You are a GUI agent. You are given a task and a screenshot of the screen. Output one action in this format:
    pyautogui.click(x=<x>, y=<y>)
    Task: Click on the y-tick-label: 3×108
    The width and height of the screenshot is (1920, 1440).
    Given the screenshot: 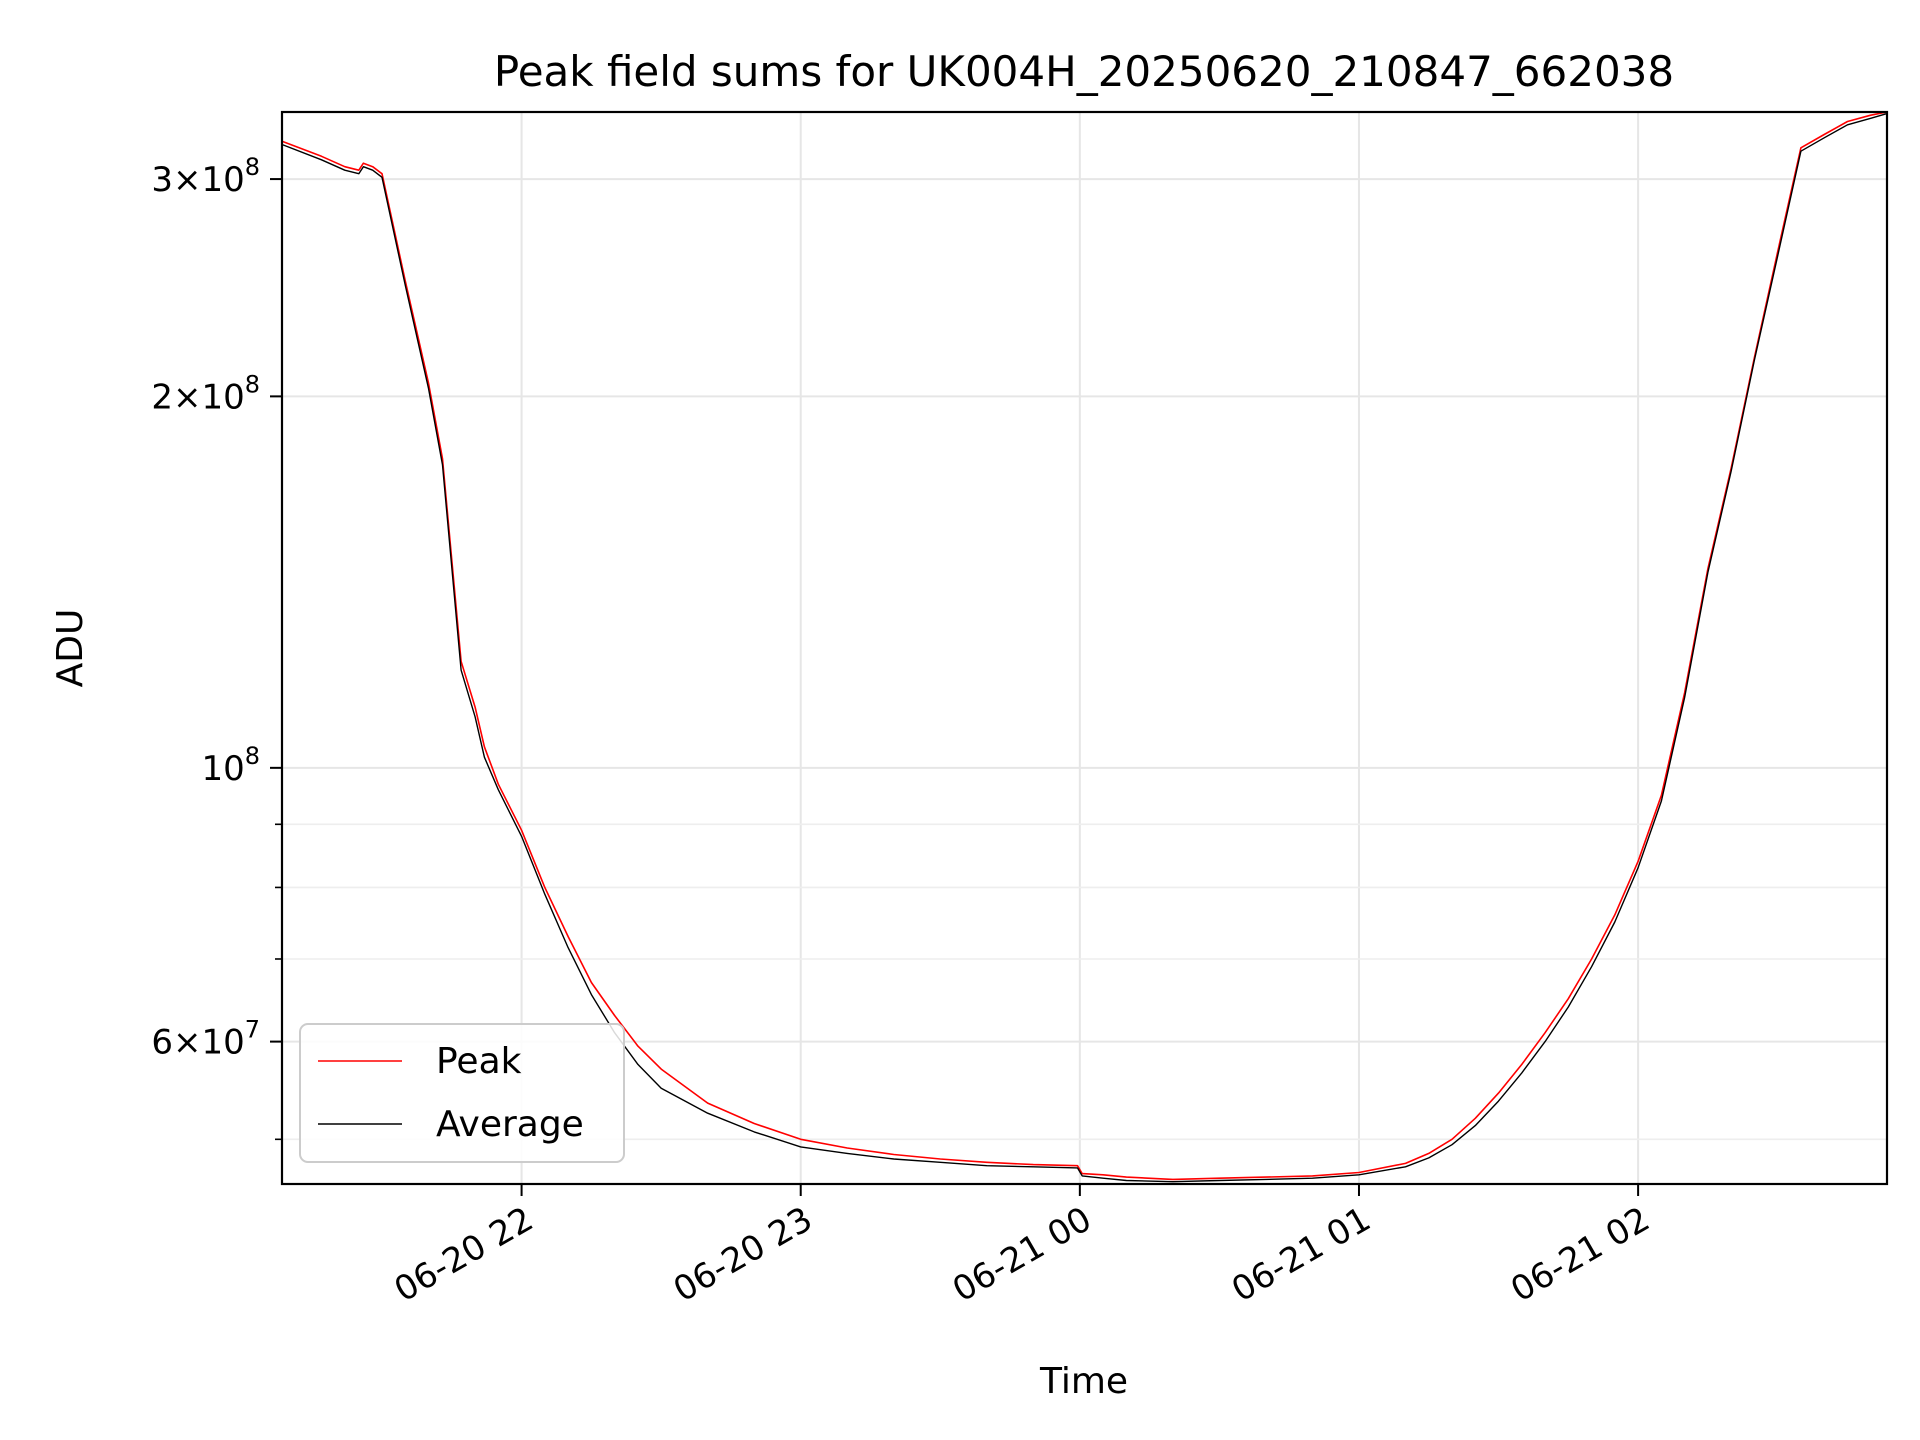 What is the action you would take?
    pyautogui.click(x=205, y=176)
    